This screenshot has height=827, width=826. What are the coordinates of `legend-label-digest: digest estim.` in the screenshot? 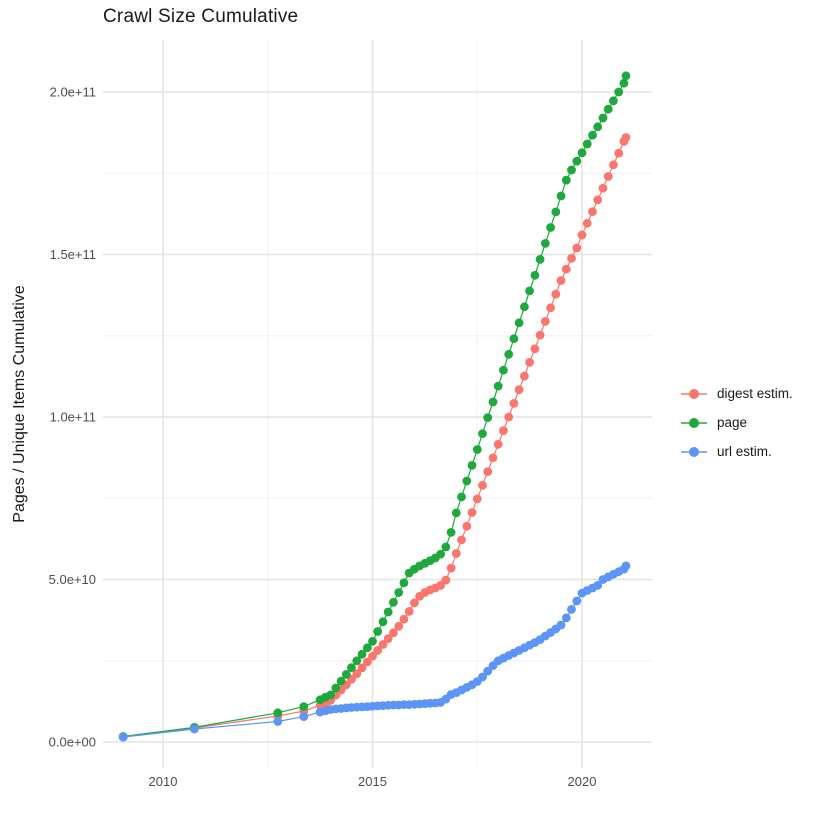 It's located at (755, 393).